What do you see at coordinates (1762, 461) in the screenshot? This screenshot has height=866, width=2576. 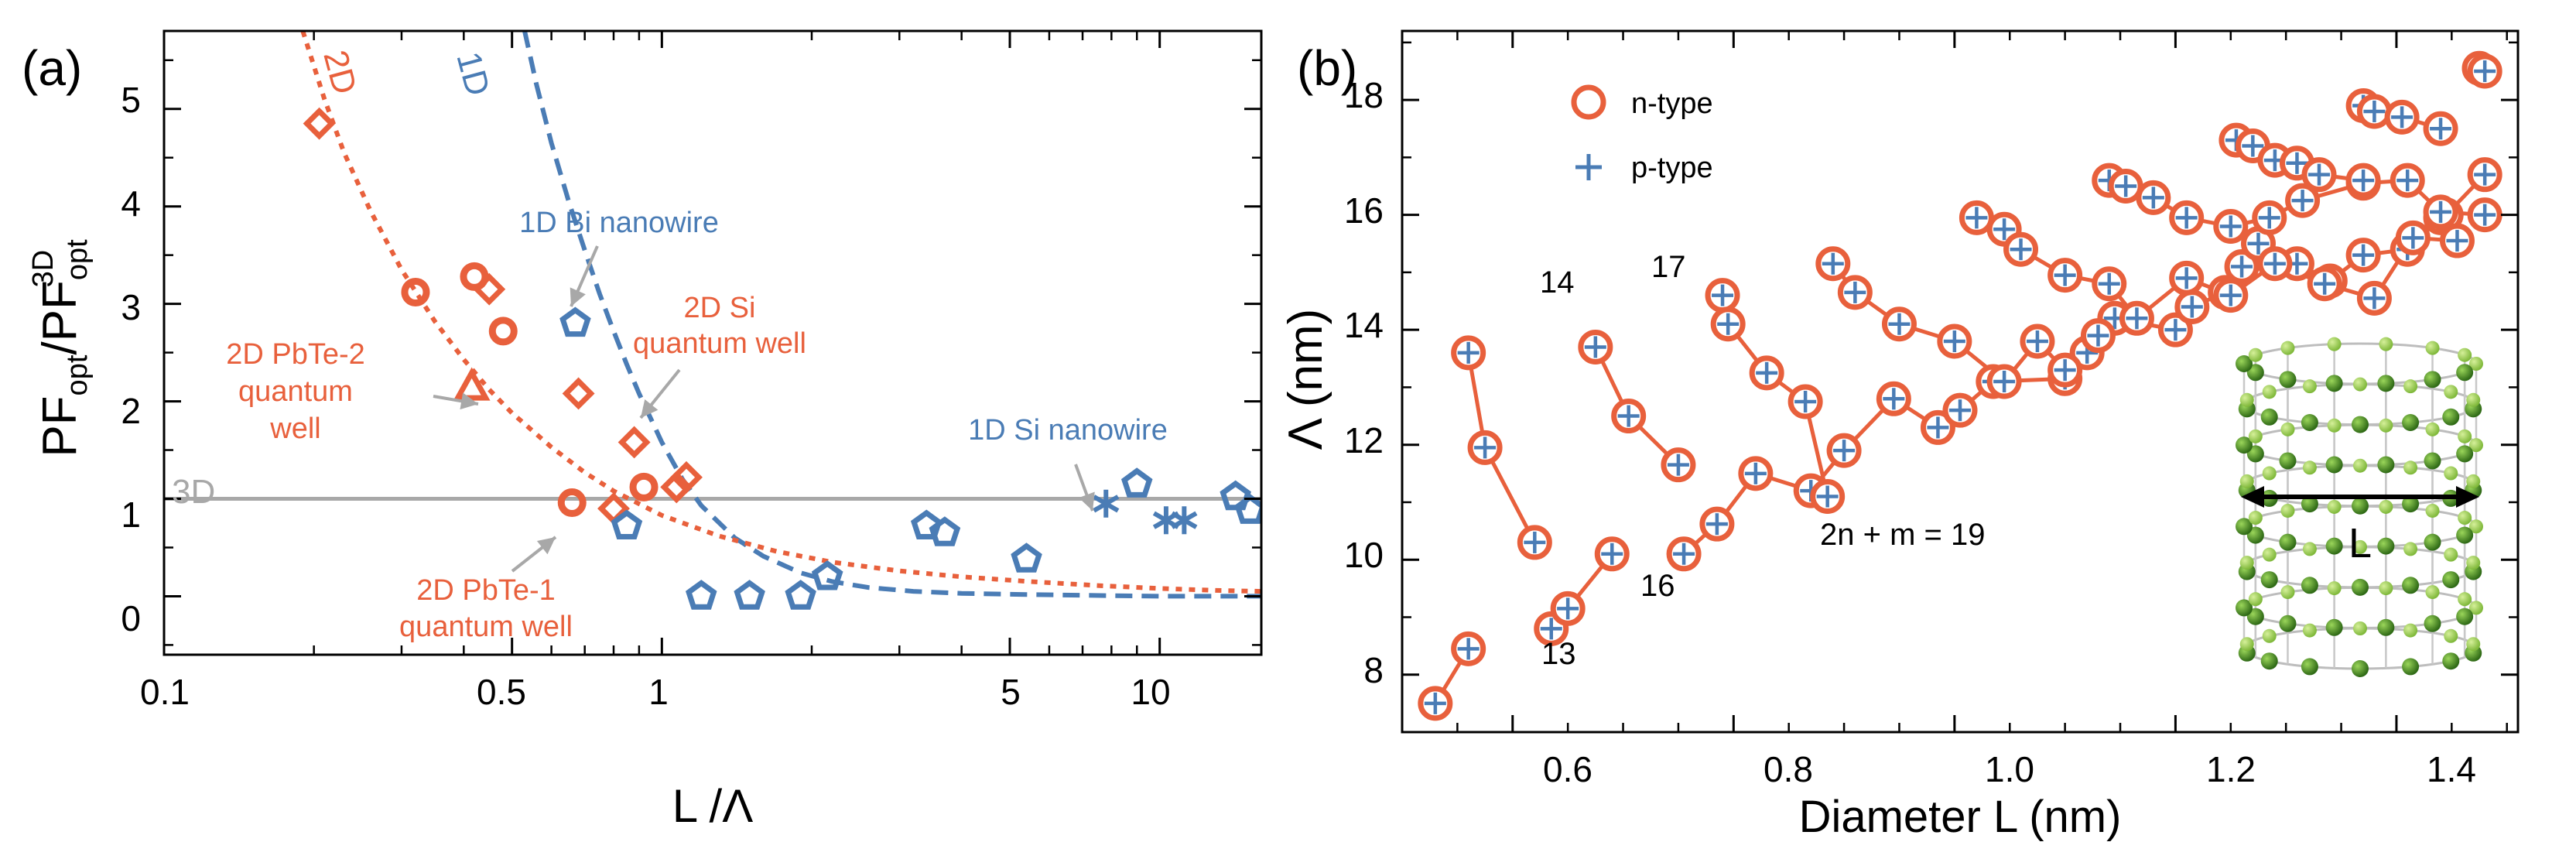 I see `panel-b-series-labels: 13 14 16 17 2n + m = 19` at bounding box center [1762, 461].